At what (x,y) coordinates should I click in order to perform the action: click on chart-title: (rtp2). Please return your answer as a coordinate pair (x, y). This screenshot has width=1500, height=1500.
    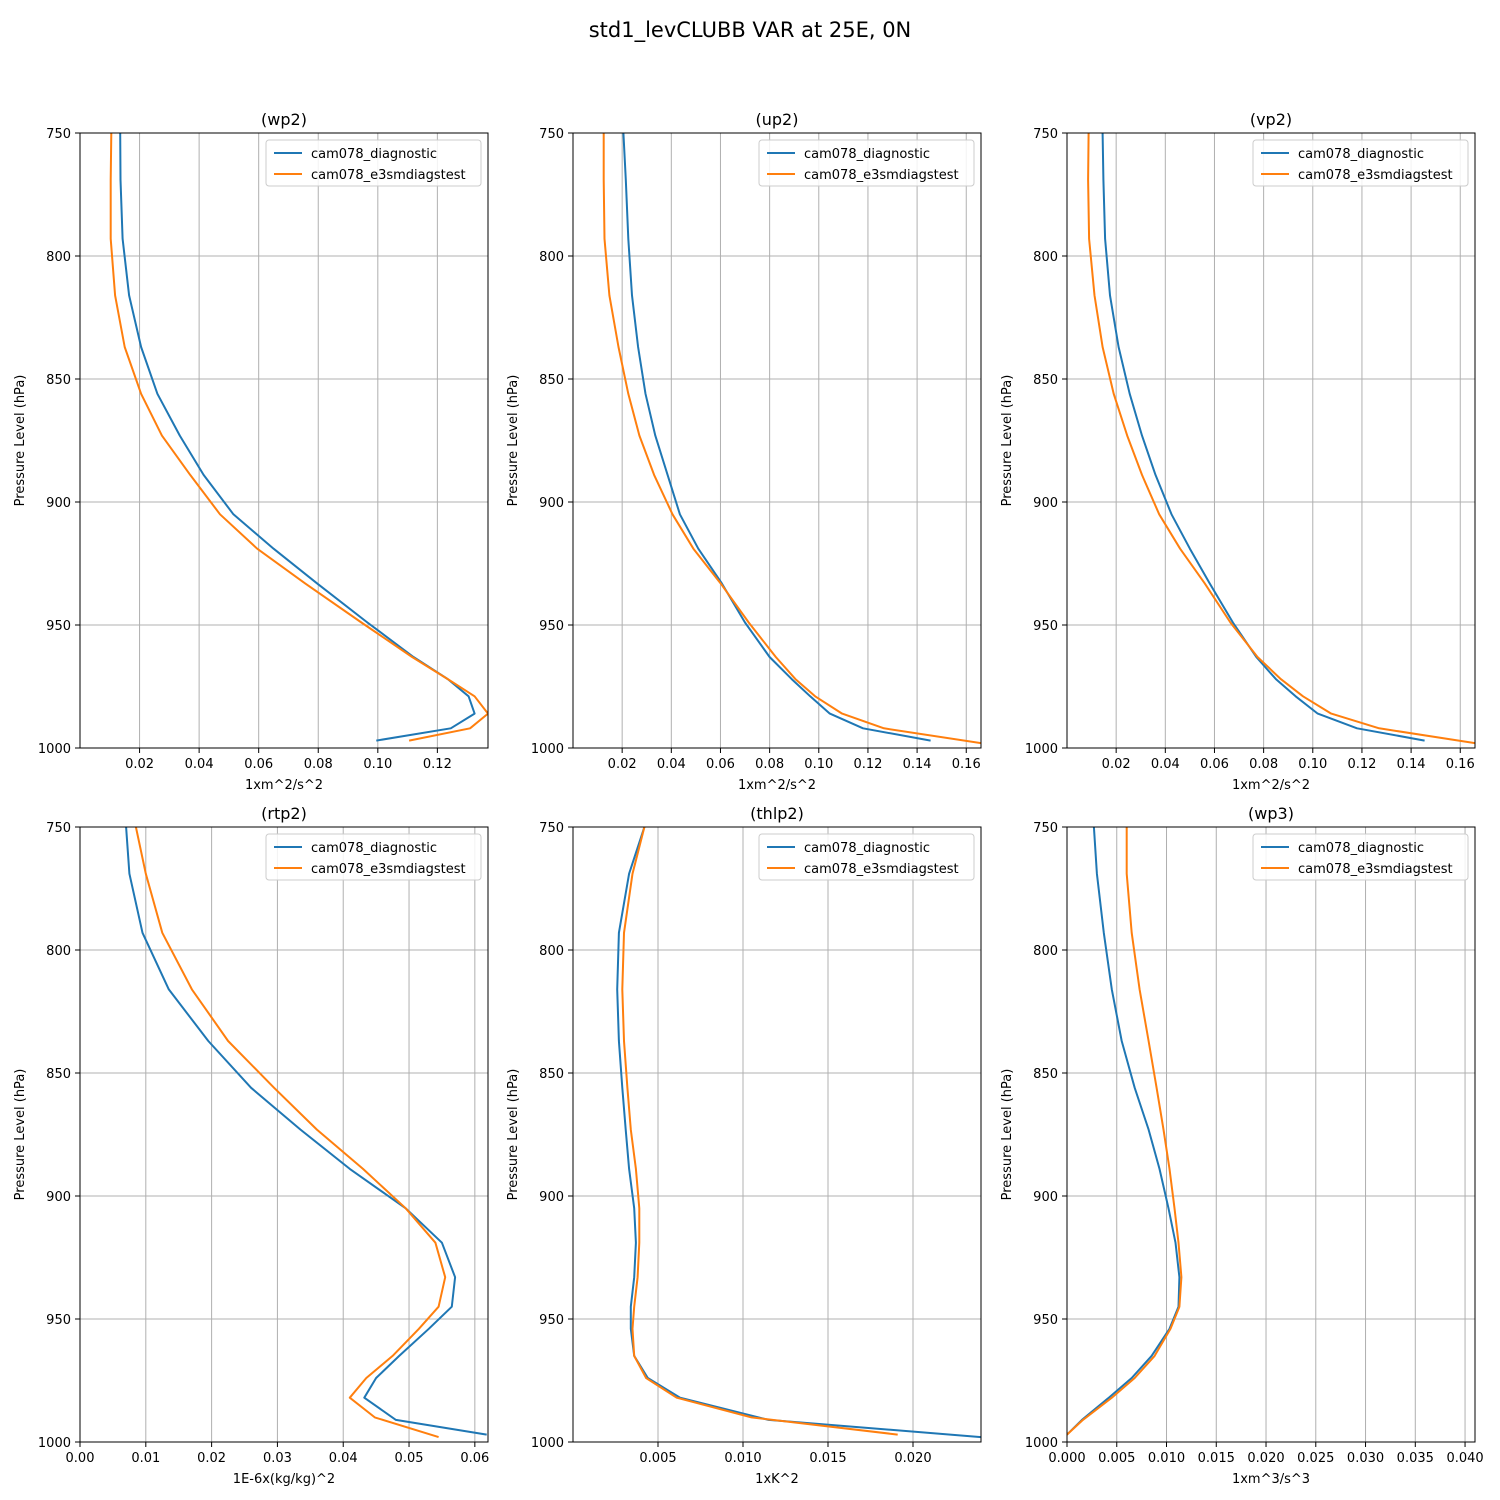
    Looking at the image, I should click on (284, 813).